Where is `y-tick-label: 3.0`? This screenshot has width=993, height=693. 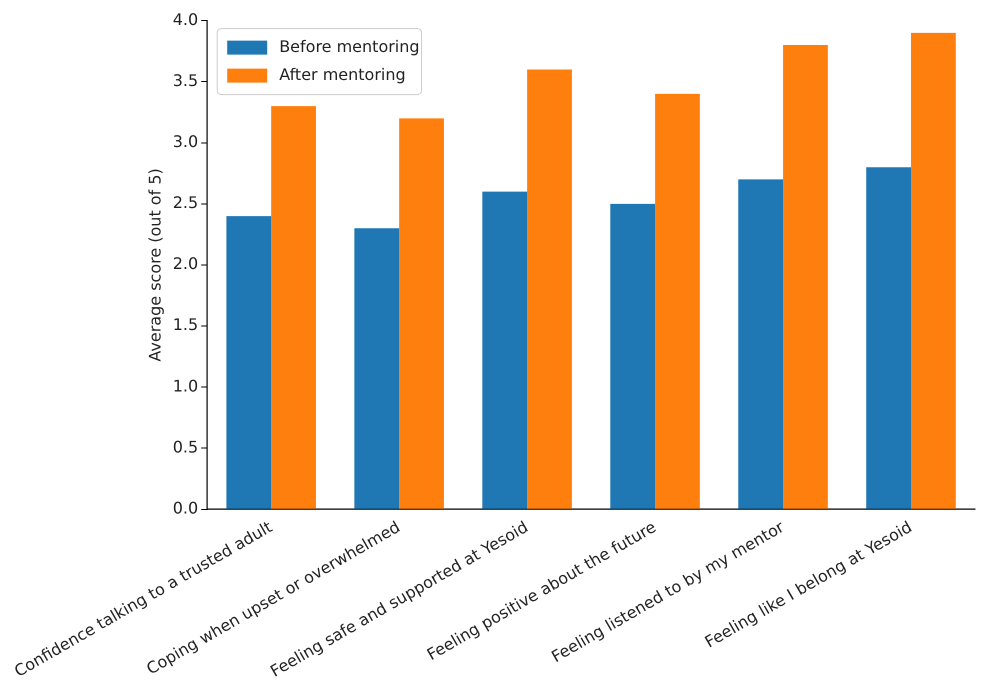
y-tick-label: 3.0 is located at coordinates (185, 141).